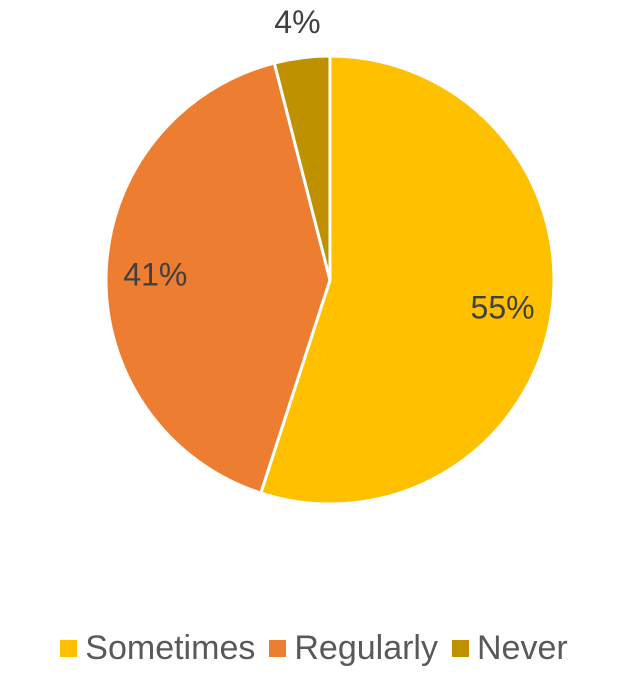  I want to click on legend-swatch-sometimes, so click(69, 648).